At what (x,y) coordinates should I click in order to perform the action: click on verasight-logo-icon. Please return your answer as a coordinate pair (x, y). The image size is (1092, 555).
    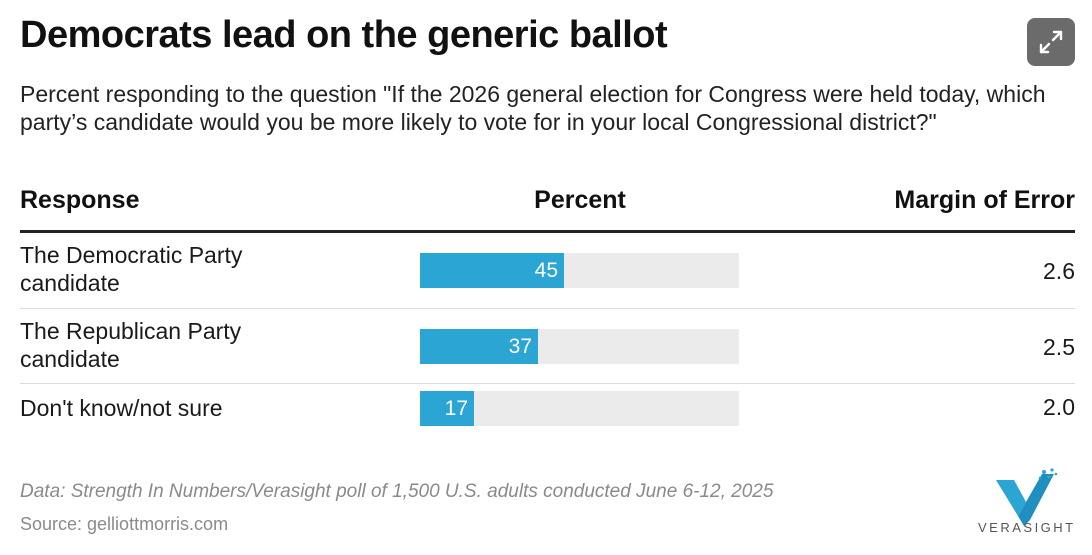
    Looking at the image, I should click on (1027, 497).